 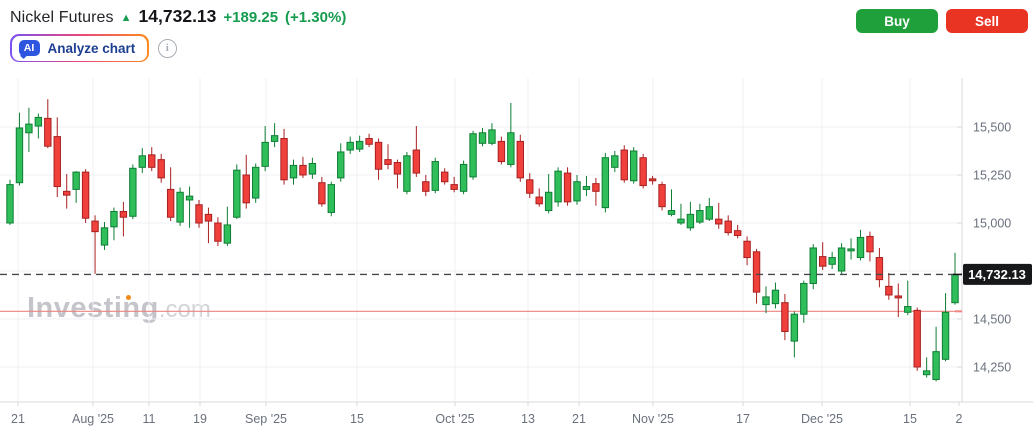 What do you see at coordinates (992, 248) in the screenshot?
I see `price-axis: 15,500 15,250 15,000 14,500 14,250` at bounding box center [992, 248].